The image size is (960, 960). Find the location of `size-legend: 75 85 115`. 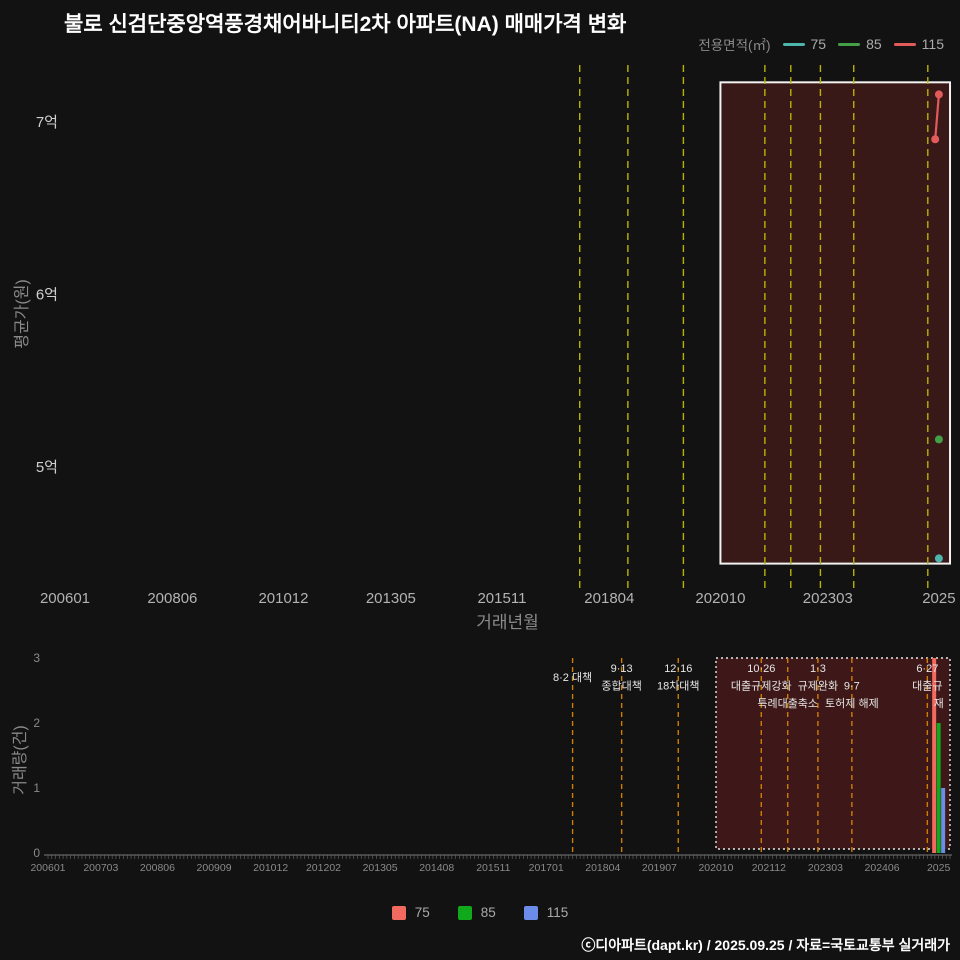

size-legend: 75 85 115 is located at coordinates (480, 912).